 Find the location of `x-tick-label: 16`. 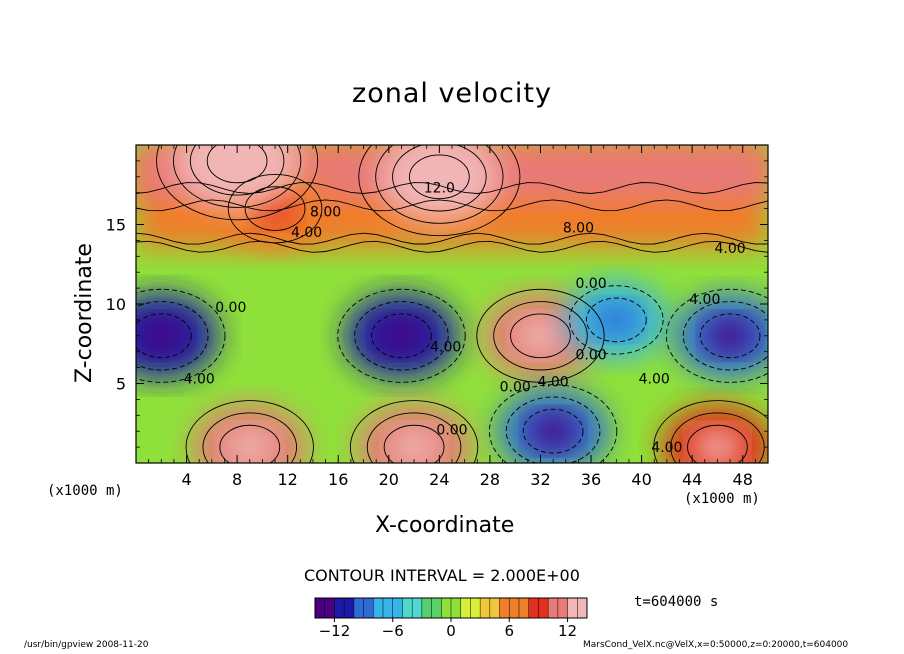

x-tick-label: 16 is located at coordinates (338, 479).